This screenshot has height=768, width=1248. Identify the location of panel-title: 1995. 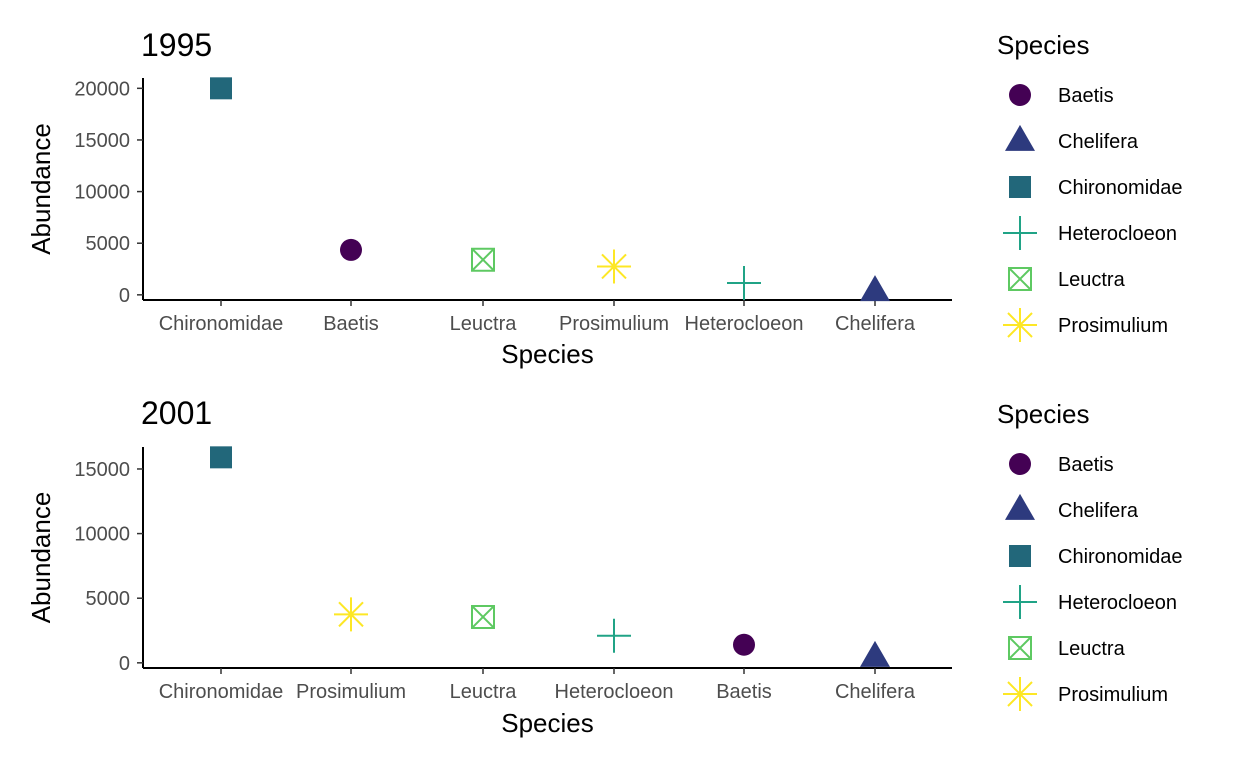
(176, 45).